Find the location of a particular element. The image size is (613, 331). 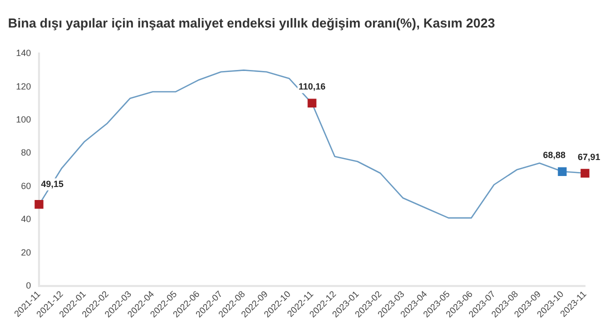

data-label: 49,15 is located at coordinates (52, 183).